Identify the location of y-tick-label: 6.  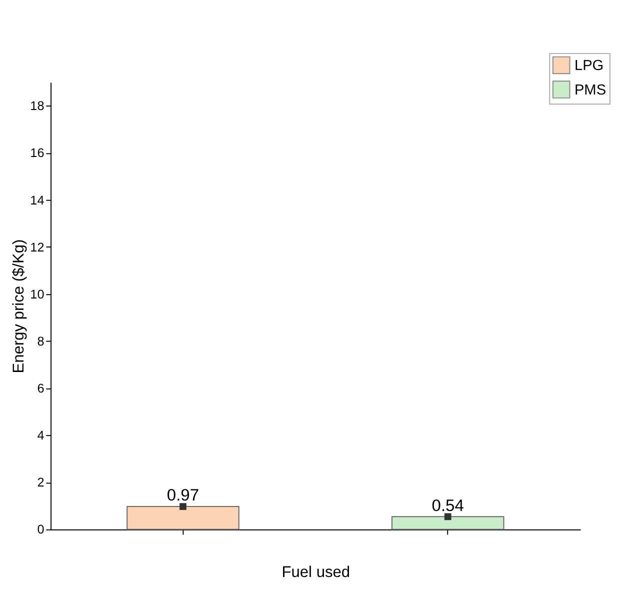
(40, 389).